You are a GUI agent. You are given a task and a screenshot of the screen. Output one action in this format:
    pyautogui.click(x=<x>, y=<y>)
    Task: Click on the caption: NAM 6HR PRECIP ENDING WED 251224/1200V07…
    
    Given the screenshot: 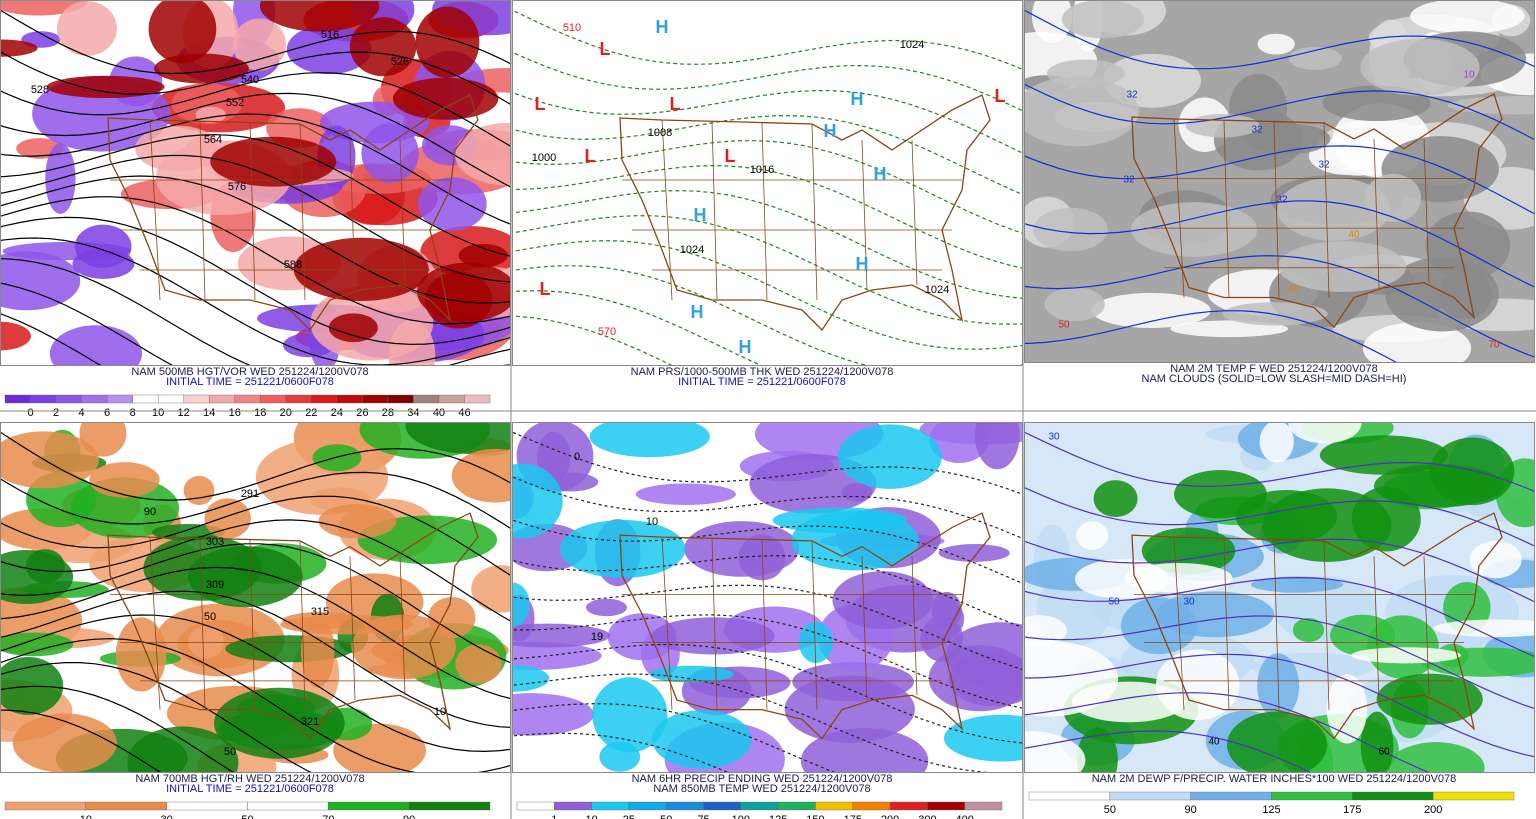 What is the action you would take?
    pyautogui.click(x=762, y=779)
    